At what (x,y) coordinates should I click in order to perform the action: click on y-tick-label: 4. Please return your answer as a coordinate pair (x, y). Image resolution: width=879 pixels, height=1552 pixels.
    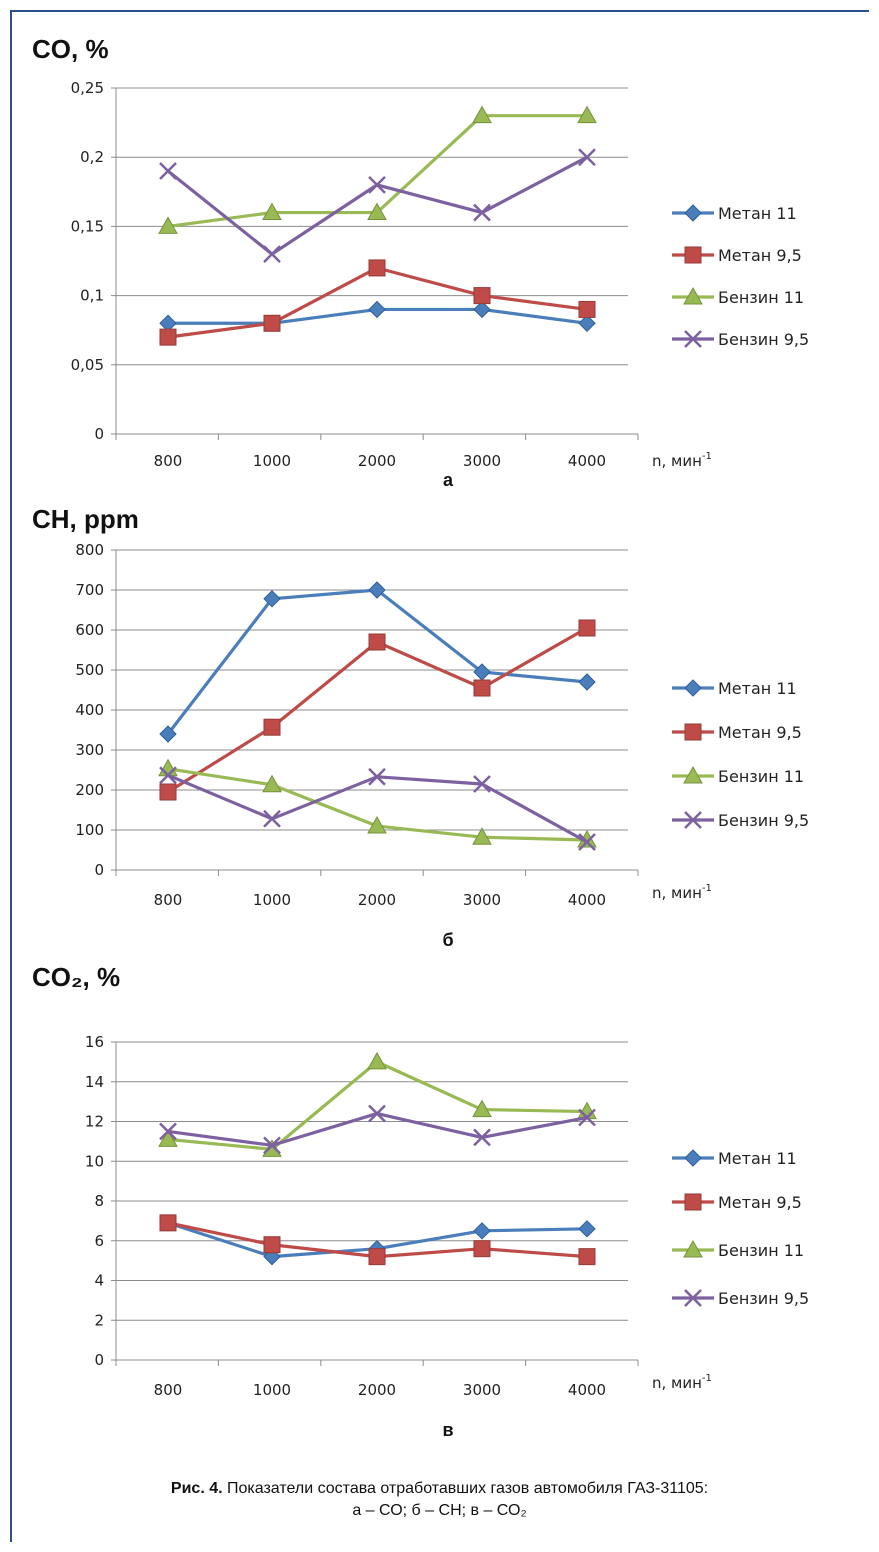
    Looking at the image, I should click on (99, 1281).